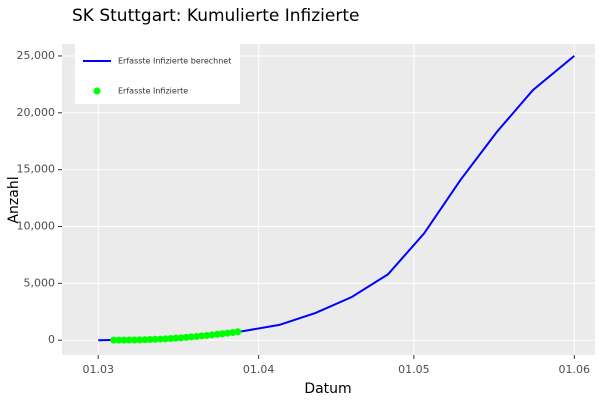  I want to click on y-tick-label: 10,000, so click(36, 226).